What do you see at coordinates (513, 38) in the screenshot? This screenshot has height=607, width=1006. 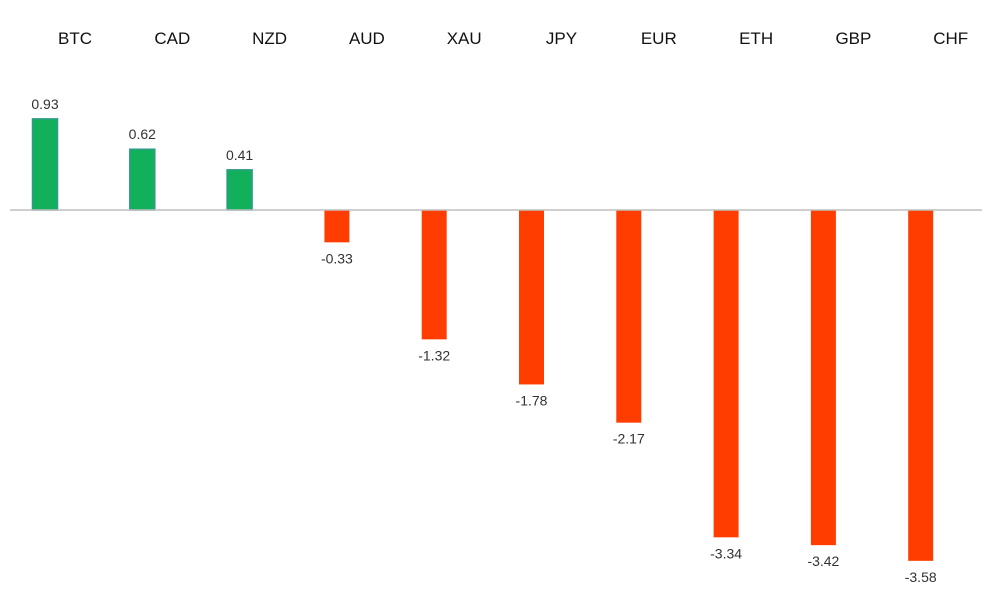 I see `category-labels: BTC CAD NZD AUD XAU JPY EUR ETH GBP CHF` at bounding box center [513, 38].